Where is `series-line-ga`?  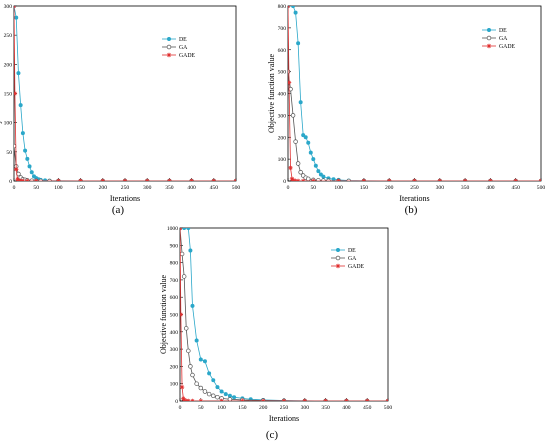 series-line-ga is located at coordinates (414, 126).